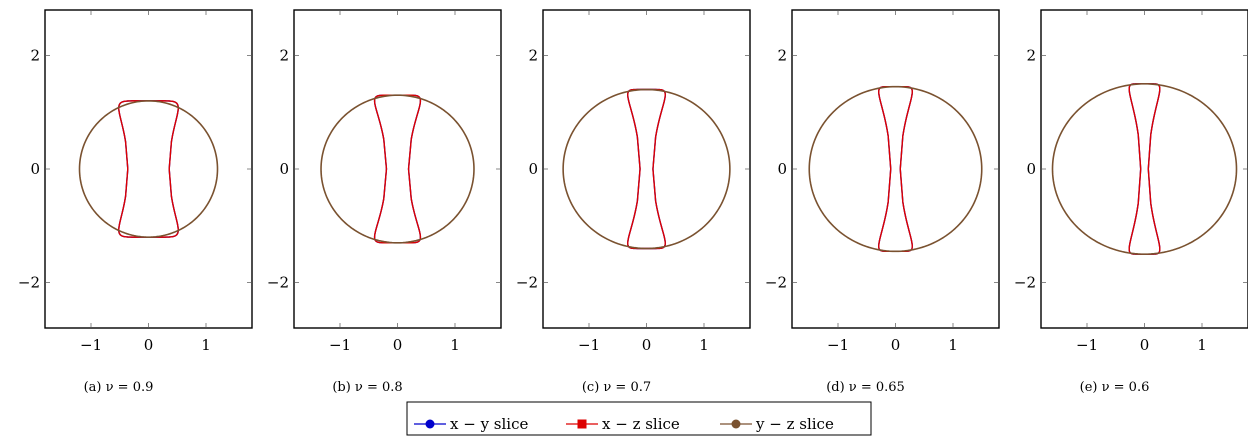 The width and height of the screenshot is (1248, 437). I want to click on legend-label-xz: x − z slice, so click(641, 424).